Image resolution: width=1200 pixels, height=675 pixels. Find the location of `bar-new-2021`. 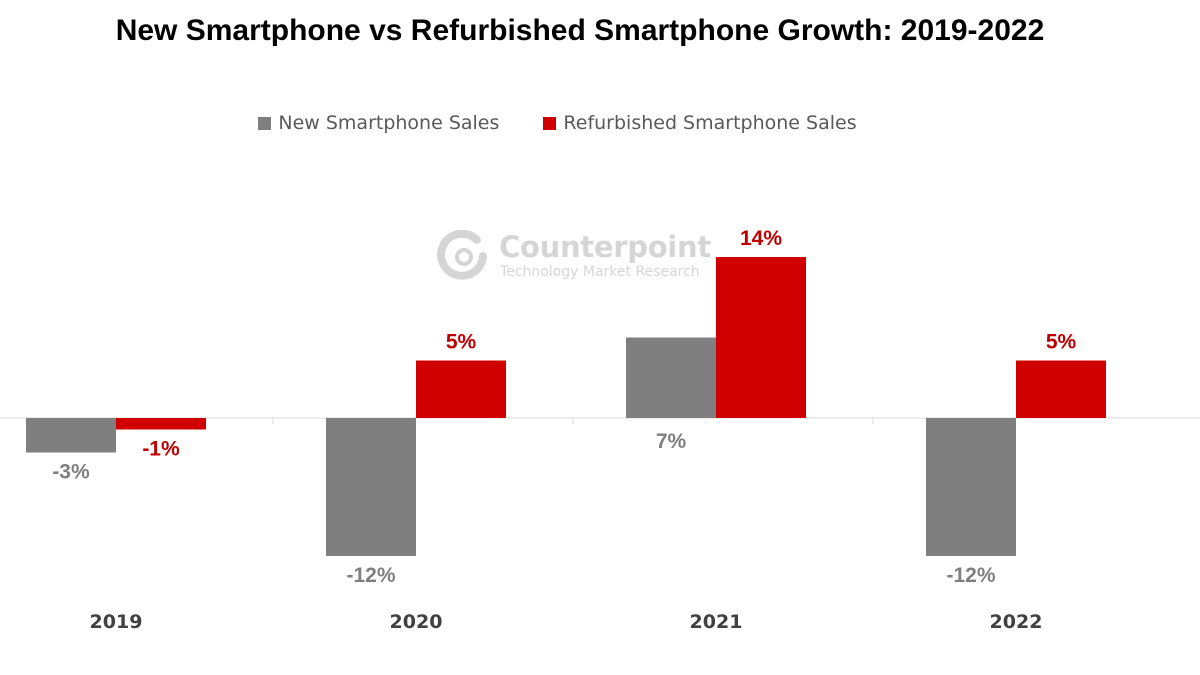

bar-new-2021 is located at coordinates (671, 377).